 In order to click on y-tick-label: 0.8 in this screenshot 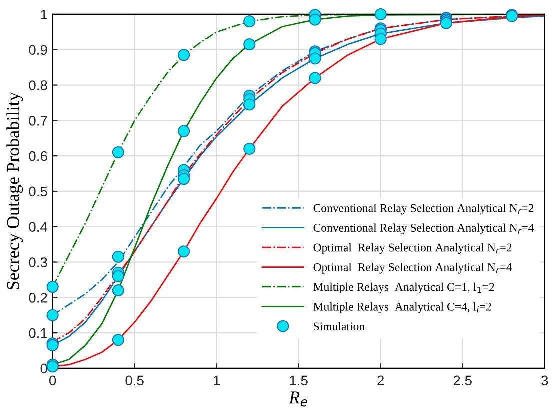, I will do `click(38, 85)`.